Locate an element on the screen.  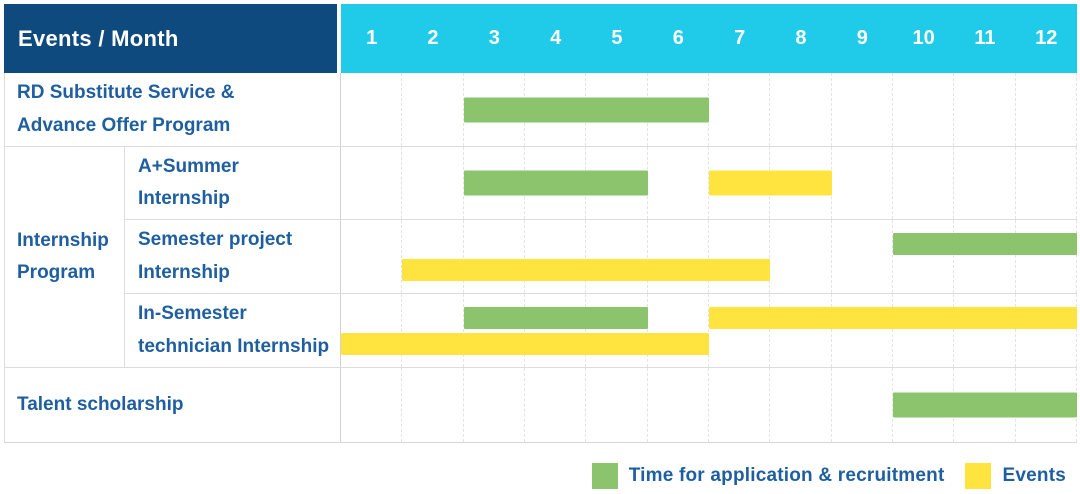
row-lane-semester-project is located at coordinates (709, 256).